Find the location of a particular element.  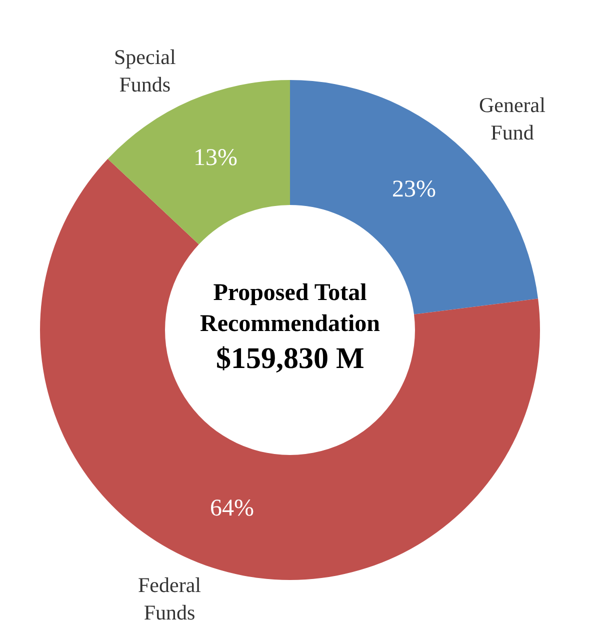

slice-label: Special Funds is located at coordinates (145, 70).